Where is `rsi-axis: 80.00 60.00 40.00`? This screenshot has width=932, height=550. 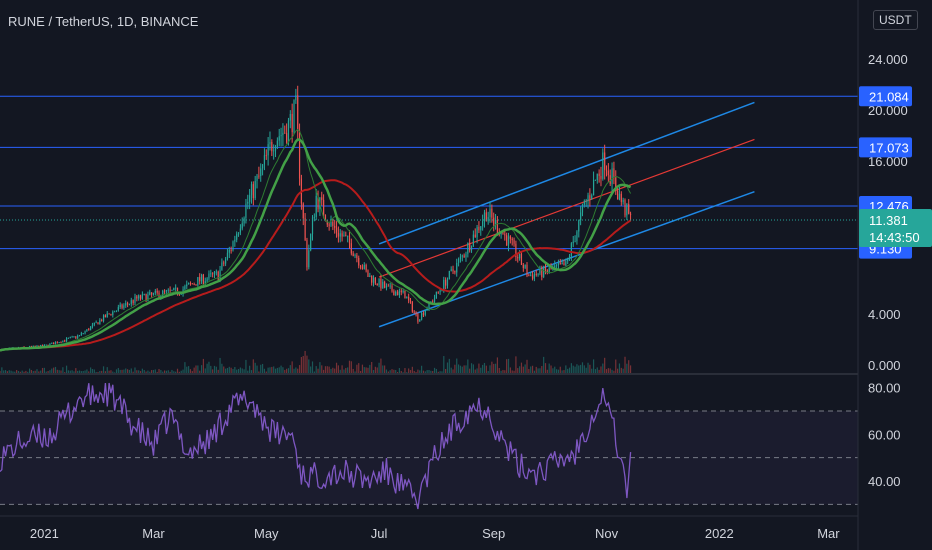
rsi-axis: 80.00 60.00 40.00 is located at coordinates (884, 435).